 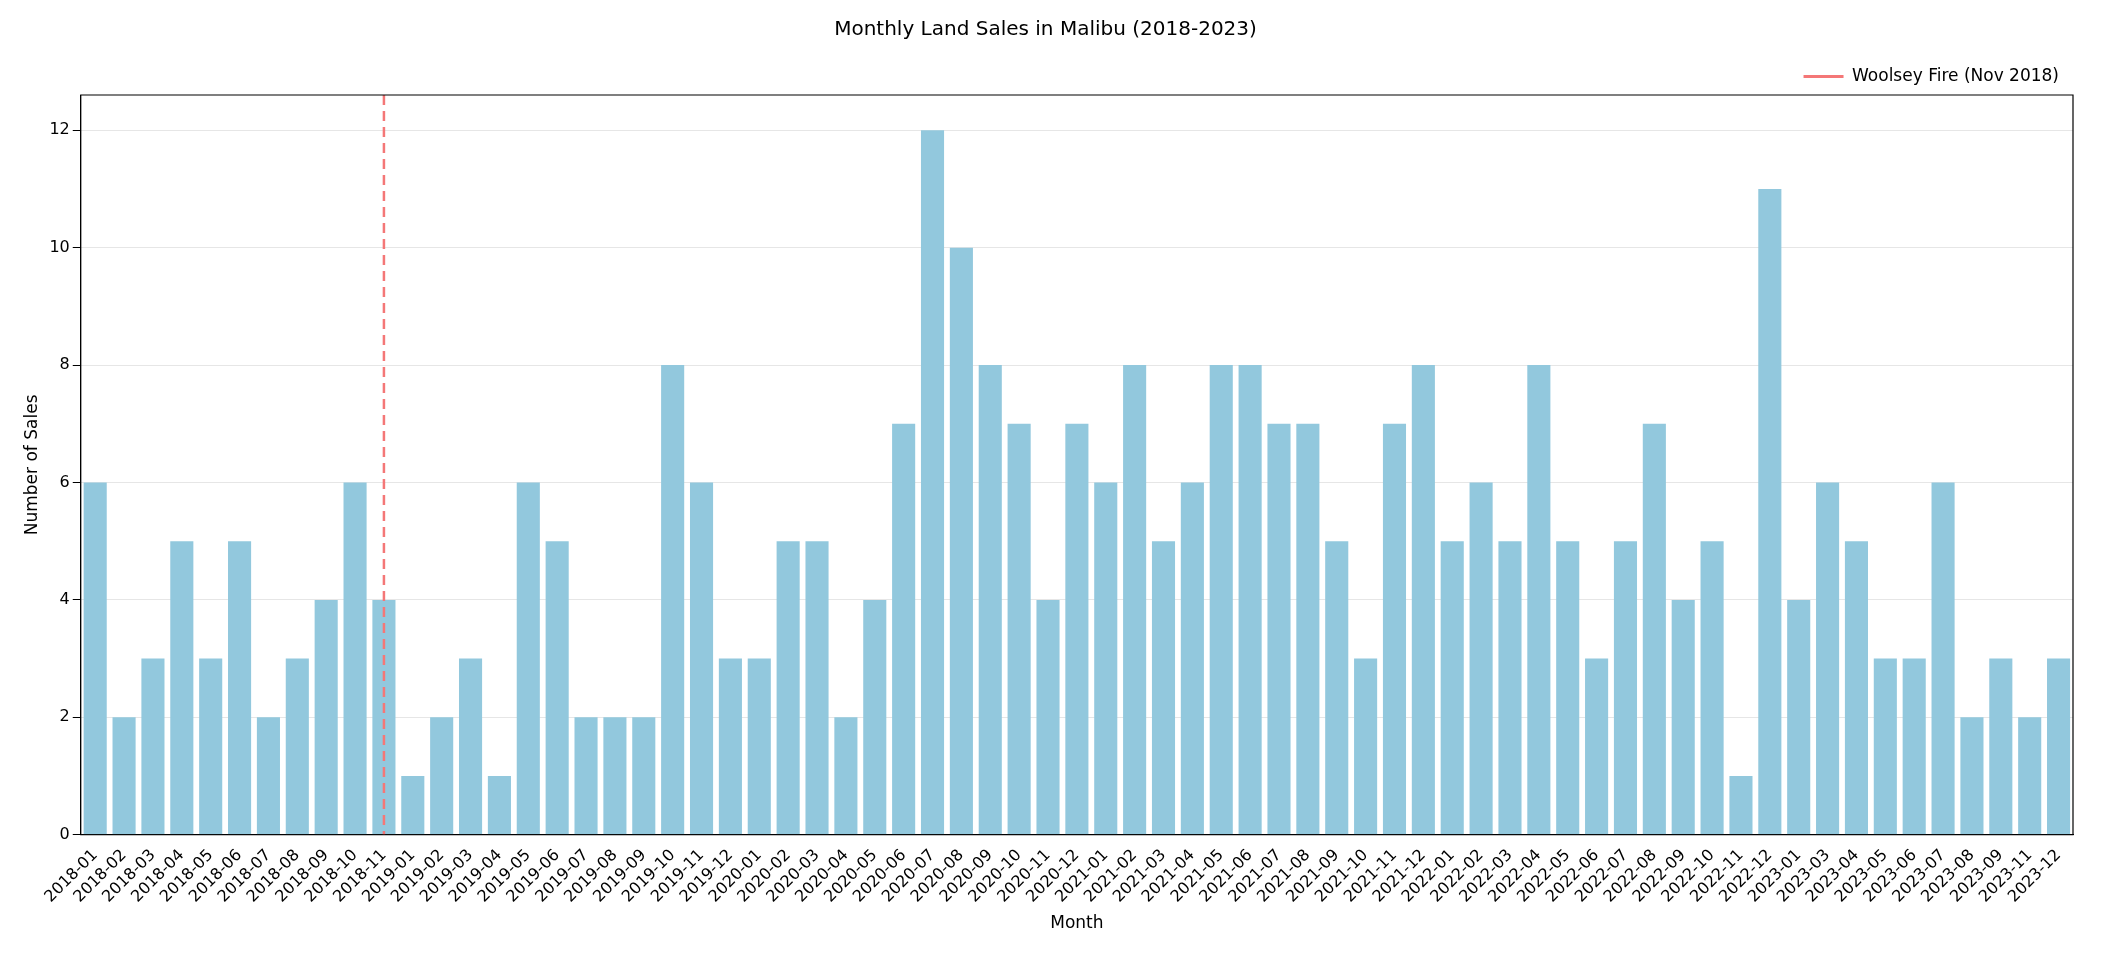 What do you see at coordinates (1956, 74) in the screenshot?
I see `legend-label: Woolsey Fire (Nov 2018)` at bounding box center [1956, 74].